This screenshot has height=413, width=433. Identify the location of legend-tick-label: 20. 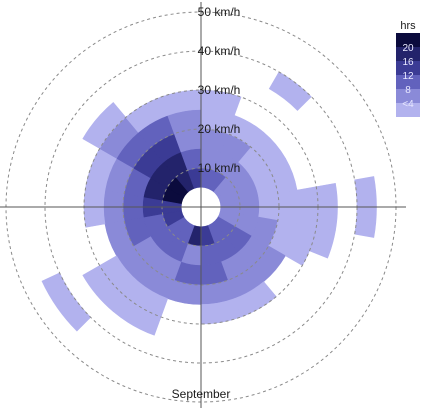
(408, 48).